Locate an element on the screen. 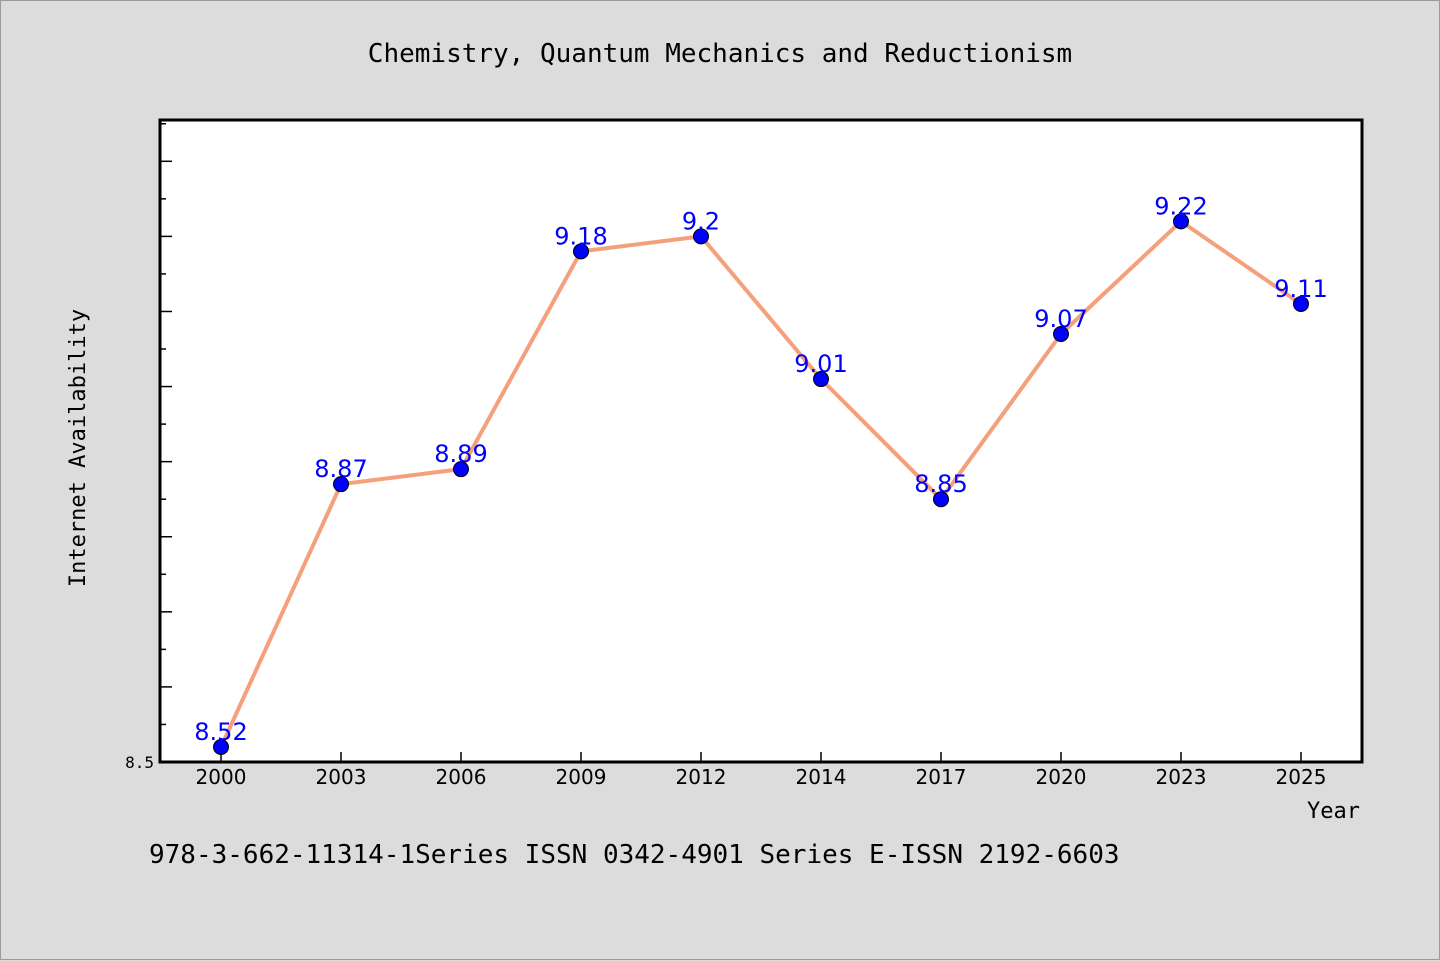 The width and height of the screenshot is (1440, 961). data-label: 9.22 is located at coordinates (1180, 206).